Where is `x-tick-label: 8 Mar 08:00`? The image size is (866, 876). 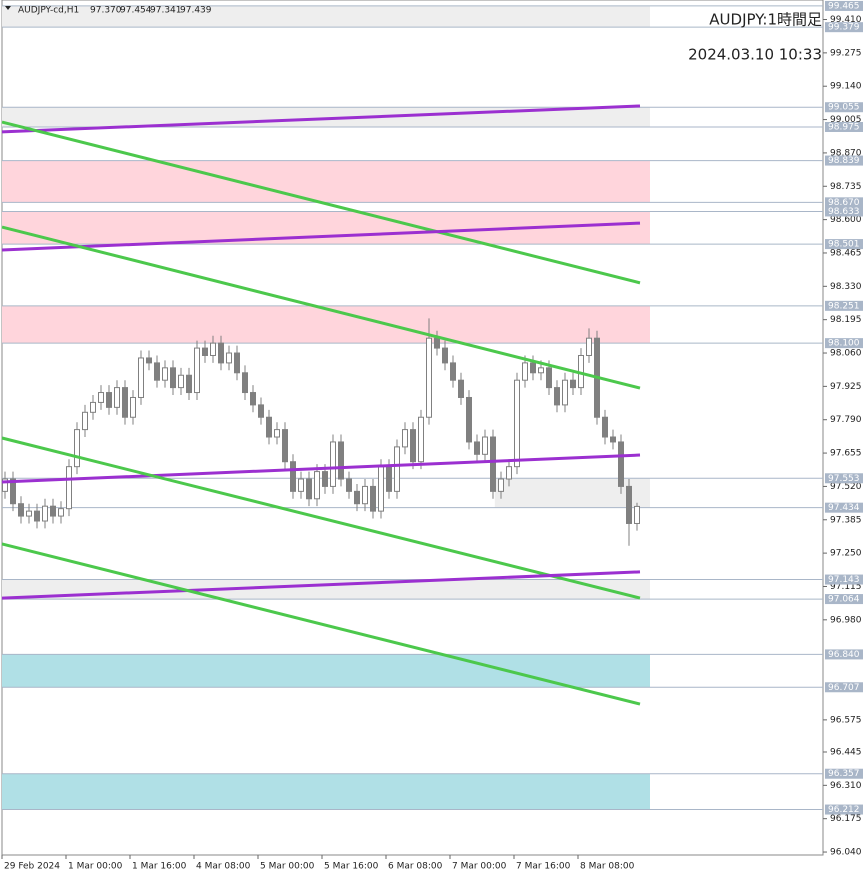 x-tick-label: 8 Mar 08:00 is located at coordinates (607, 867).